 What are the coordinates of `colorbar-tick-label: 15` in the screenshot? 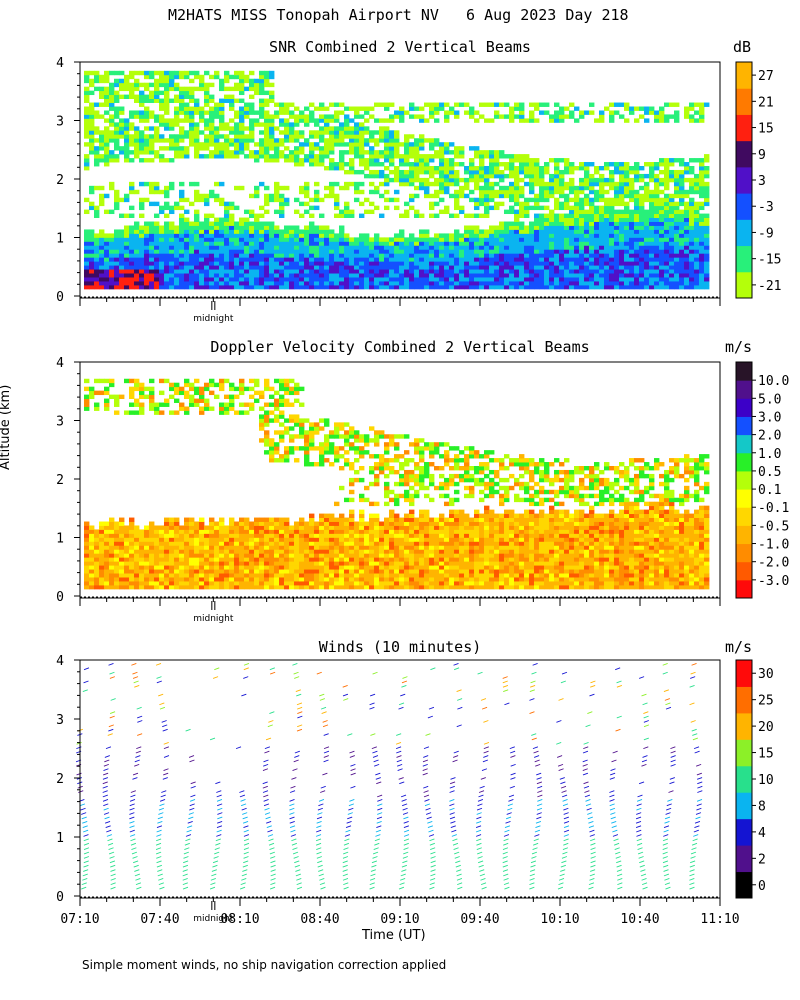 It's located at (766, 129).